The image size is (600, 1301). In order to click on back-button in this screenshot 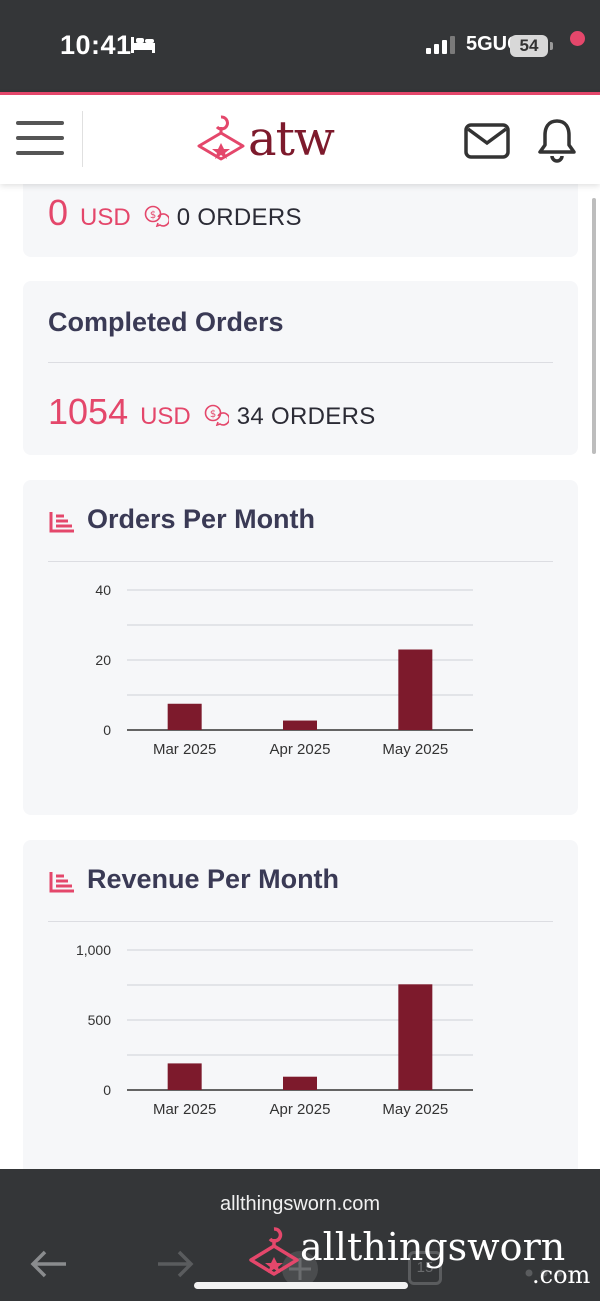, I will do `click(49, 1266)`.